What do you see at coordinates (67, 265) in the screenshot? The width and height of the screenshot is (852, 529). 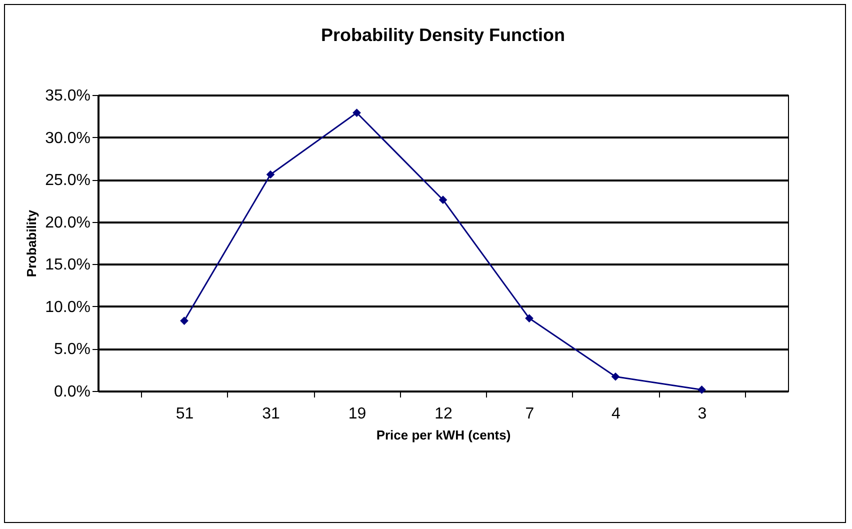 I see `y-tick-label: 15.0%` at bounding box center [67, 265].